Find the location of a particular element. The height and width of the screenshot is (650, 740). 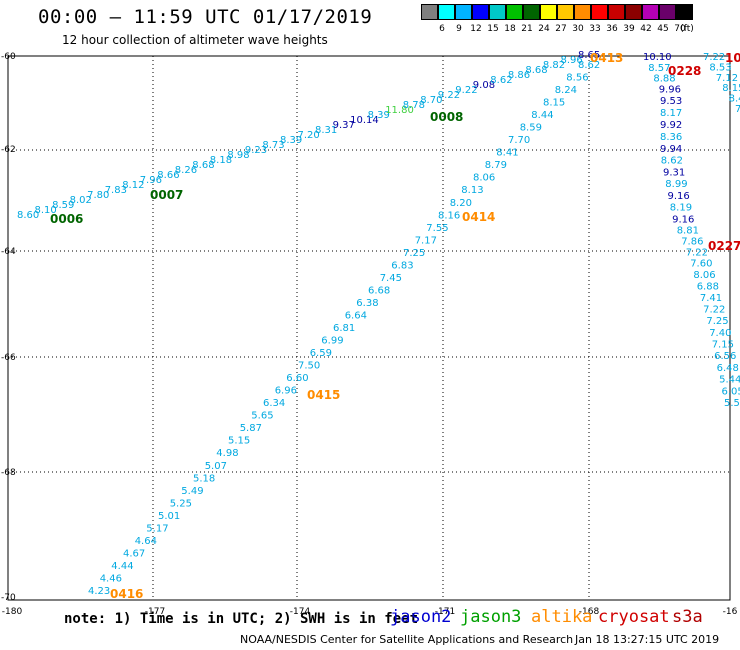

wave-height-value: 7.96 is located at coordinates (151, 180).